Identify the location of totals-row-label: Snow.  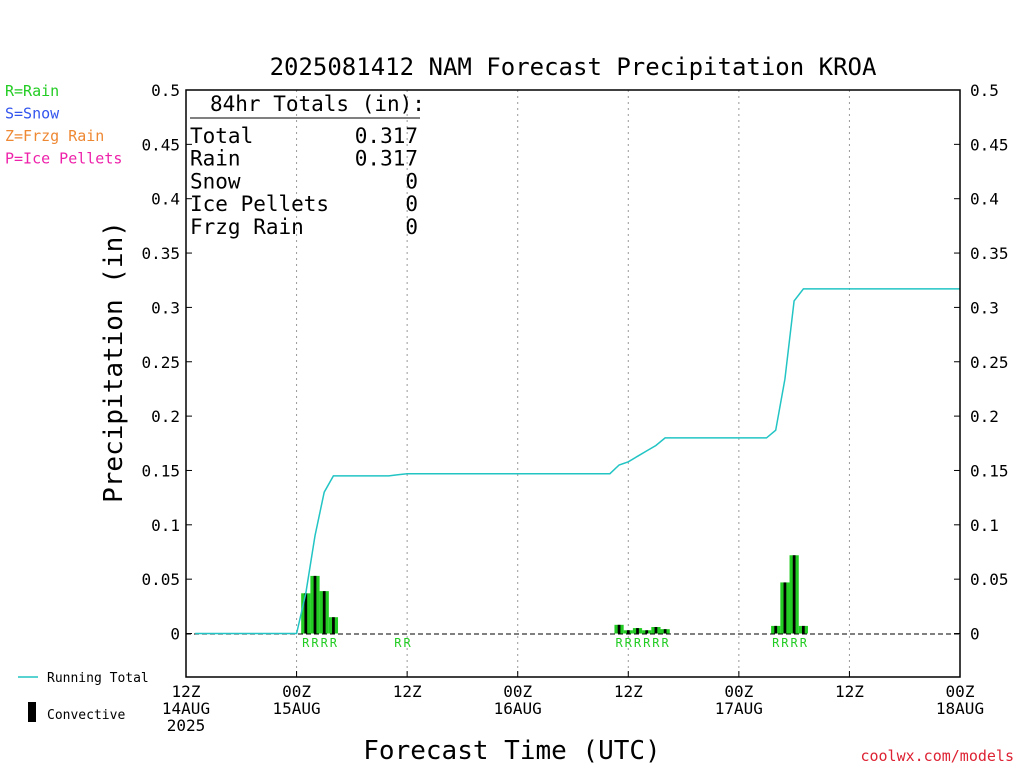
(215, 181).